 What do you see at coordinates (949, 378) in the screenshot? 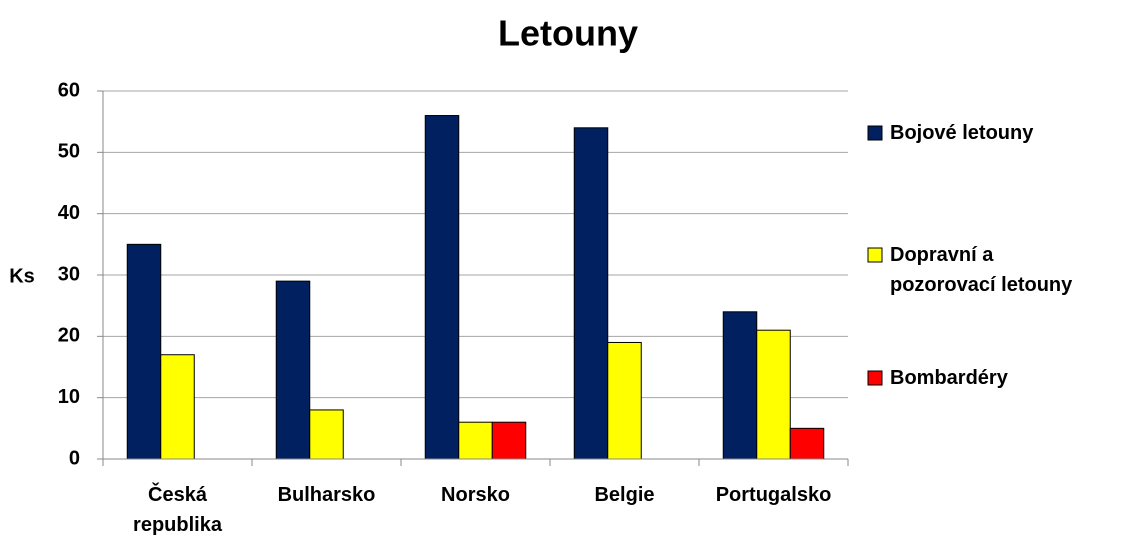
I see `legend-label: Bombardéry` at bounding box center [949, 378].